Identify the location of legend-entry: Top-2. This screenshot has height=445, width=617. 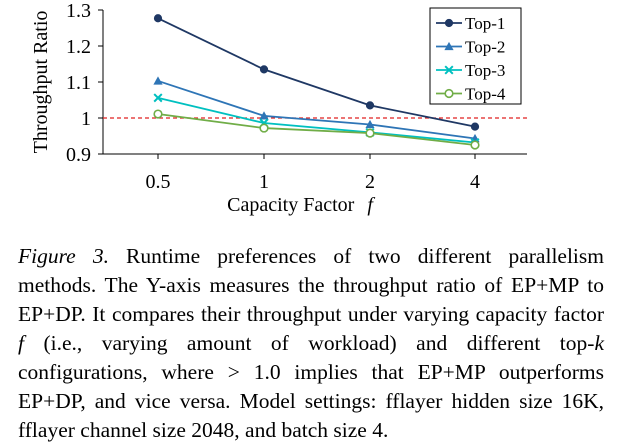
(470, 47).